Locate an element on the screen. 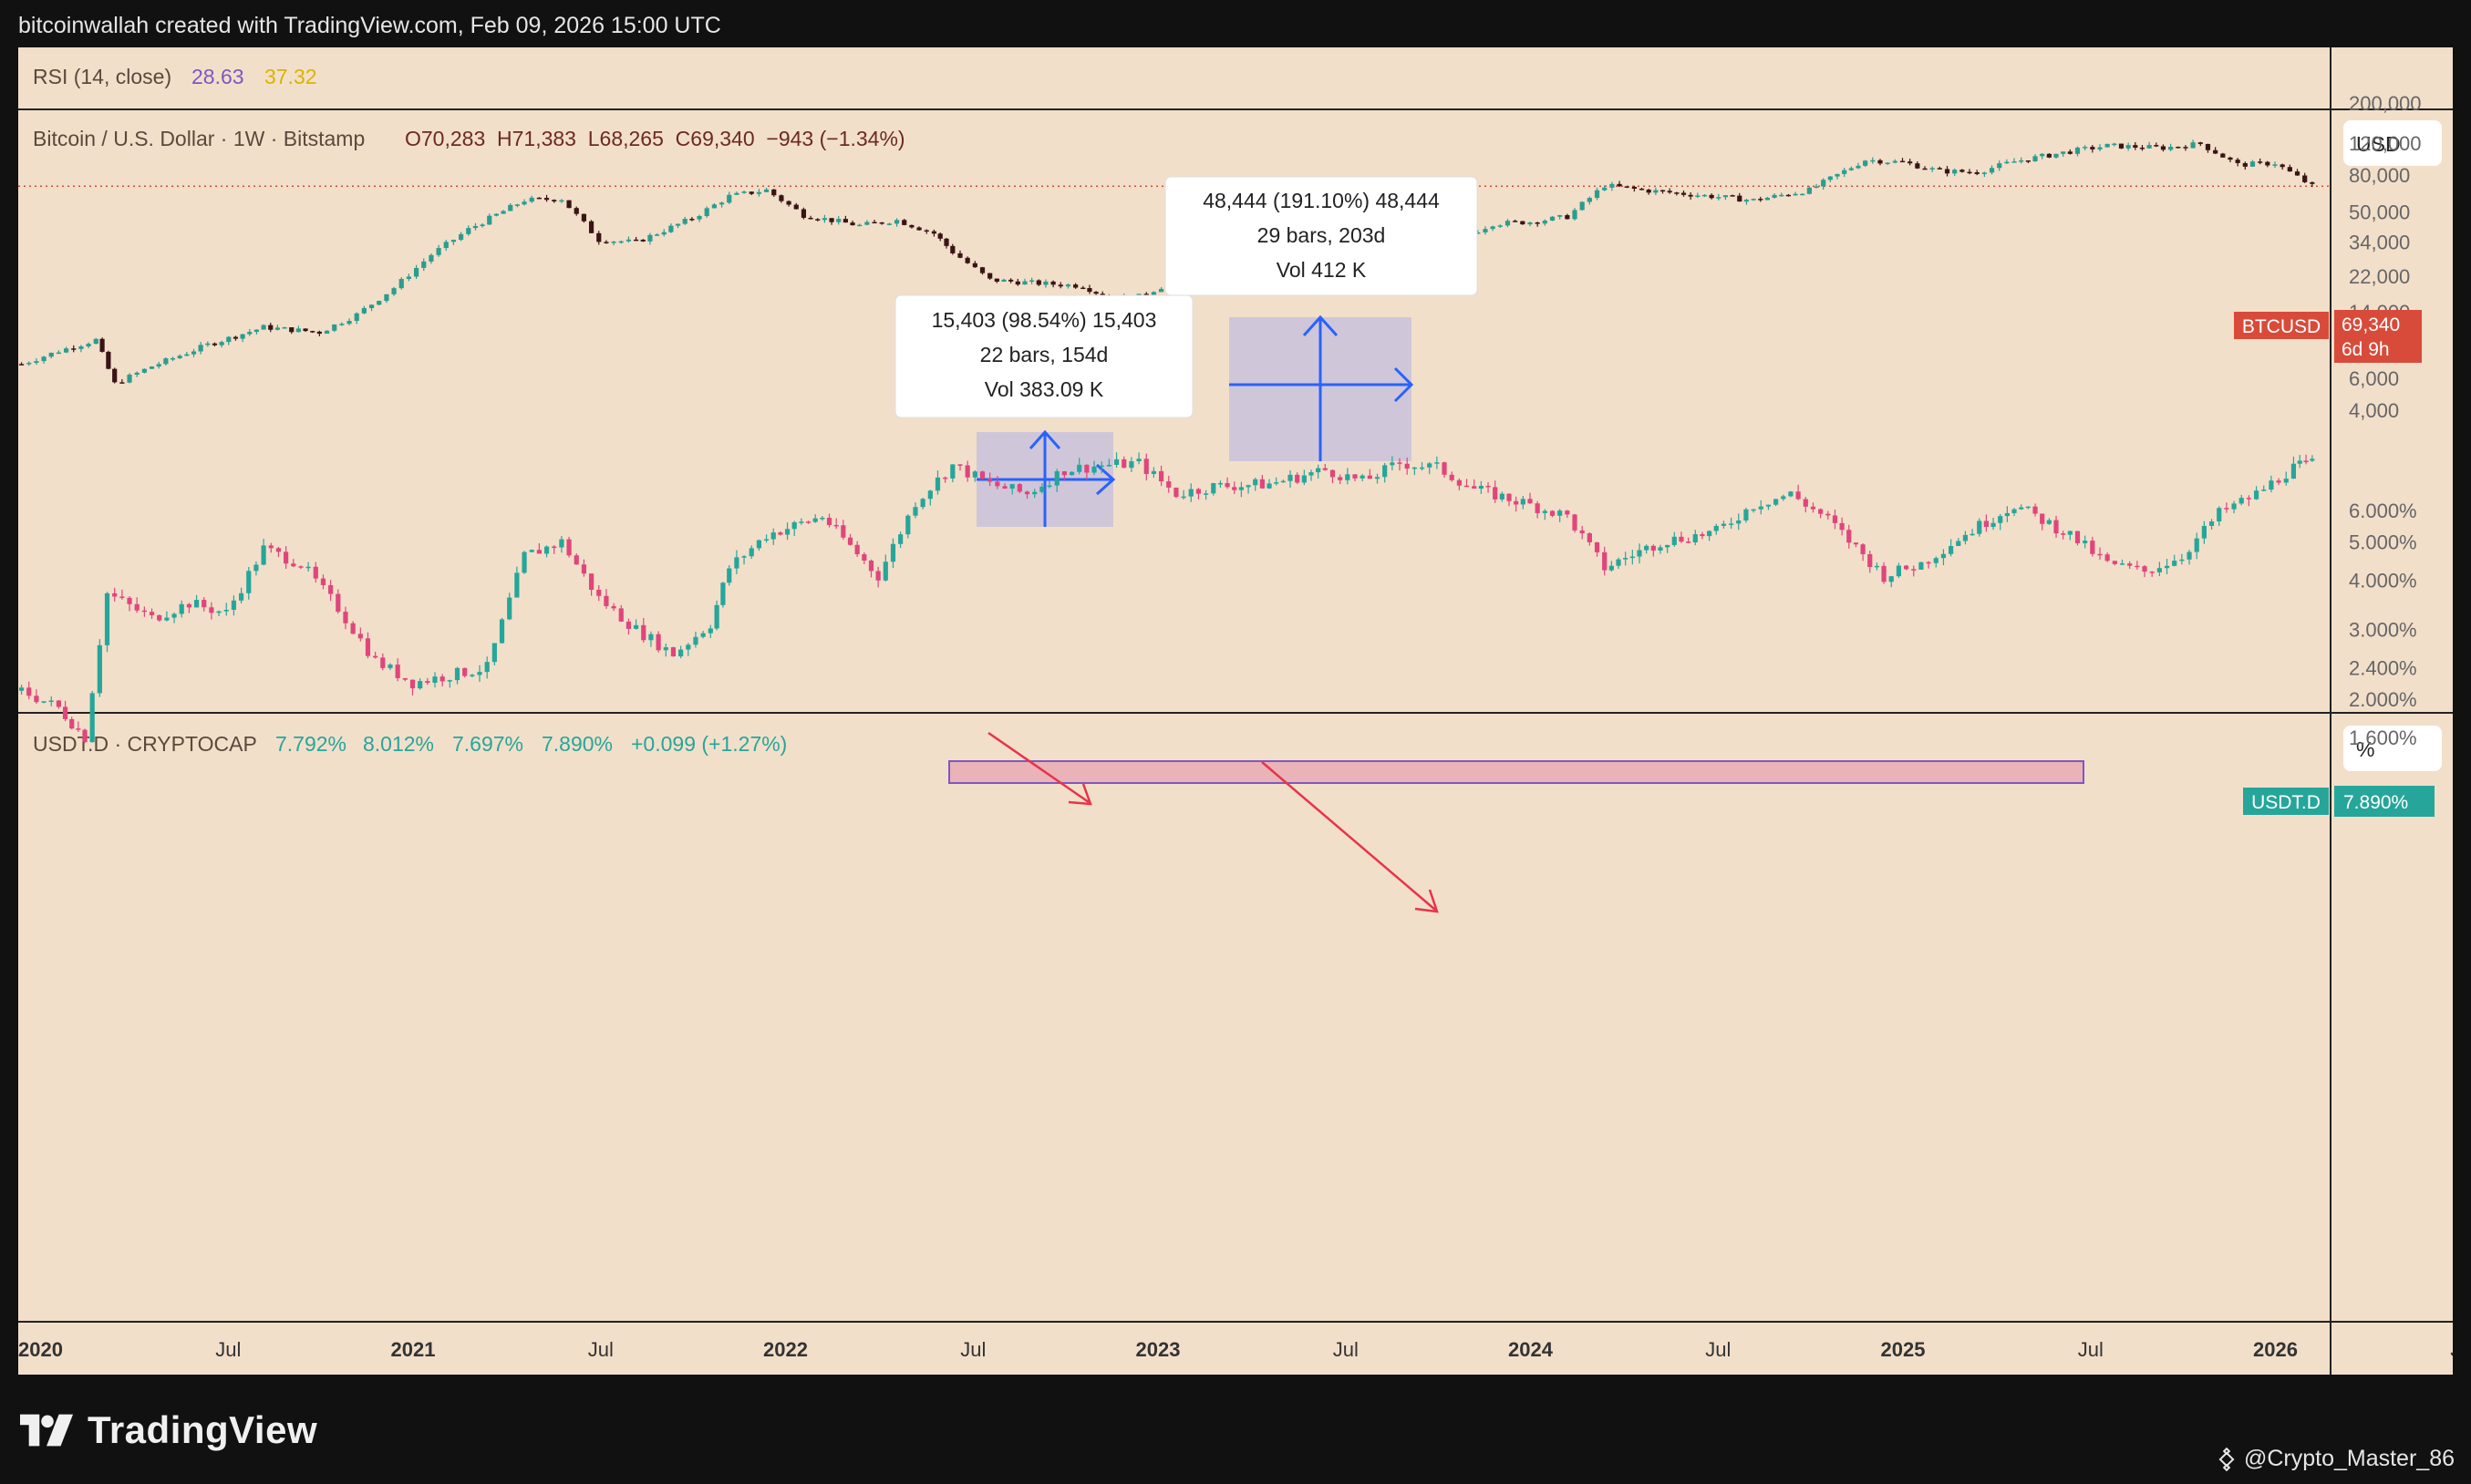 The width and height of the screenshot is (2471, 1484). usdt-y-tick-label: 2.000% is located at coordinates (2383, 699).